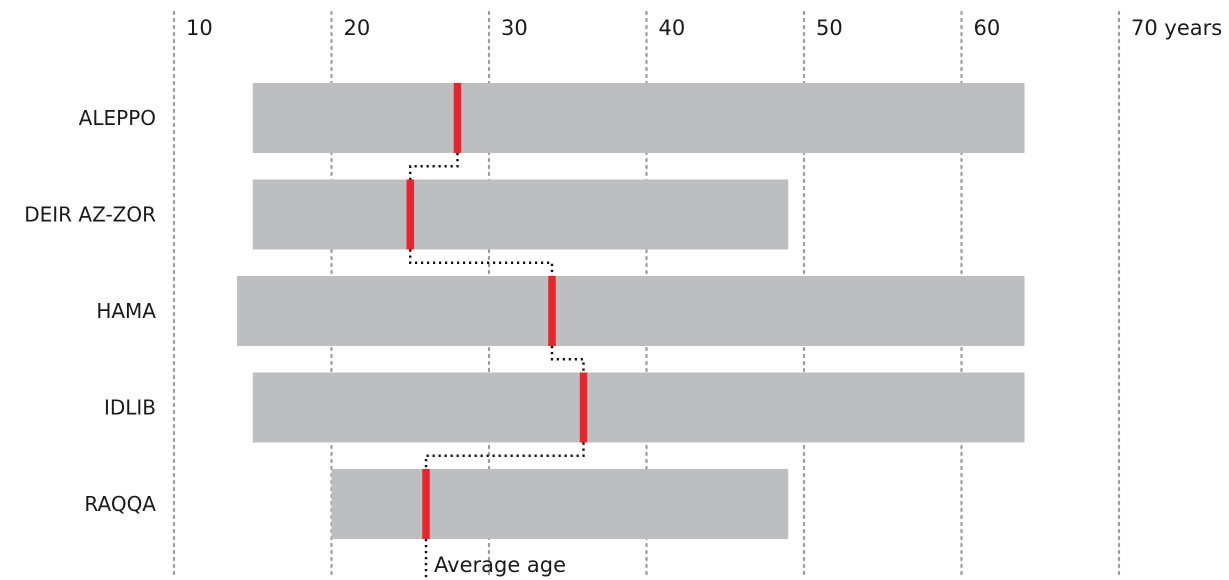 The width and height of the screenshot is (1229, 580). I want to click on x-tick-label-60: 60, so click(987, 28).